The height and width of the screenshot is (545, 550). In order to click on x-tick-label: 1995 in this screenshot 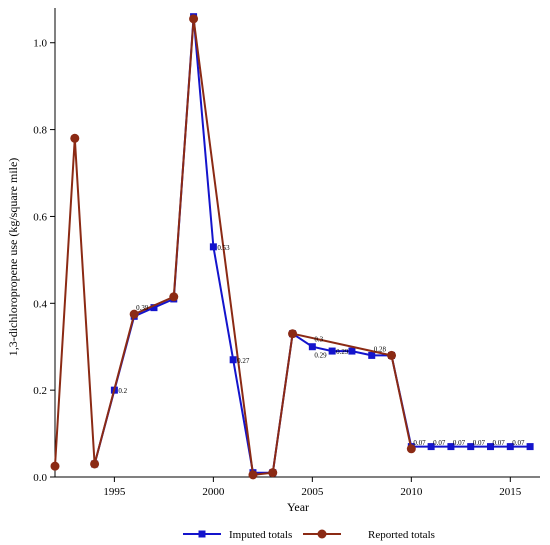, I will do `click(114, 492)`.